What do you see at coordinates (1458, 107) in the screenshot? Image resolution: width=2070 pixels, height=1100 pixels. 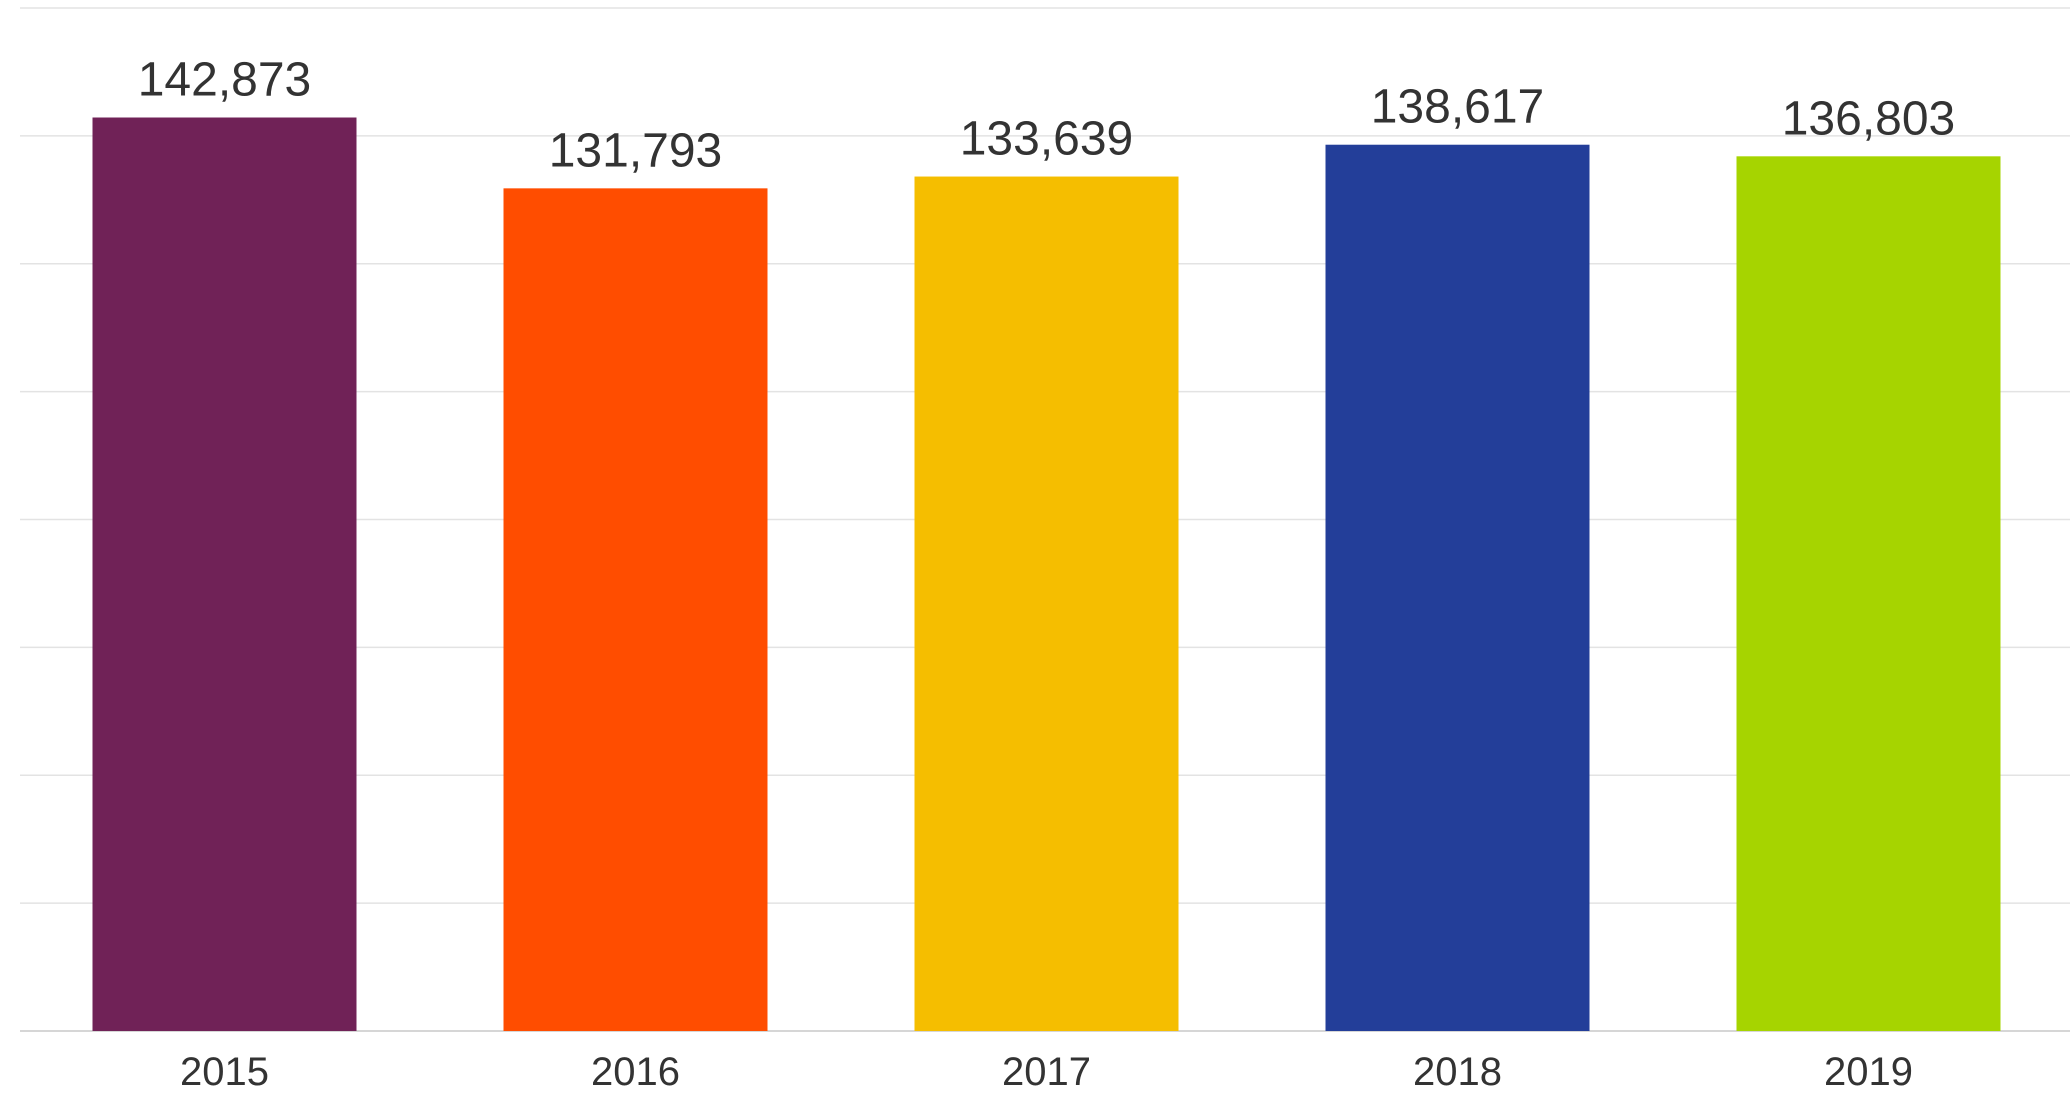 I see `data-label-2018: 138,617` at bounding box center [1458, 107].